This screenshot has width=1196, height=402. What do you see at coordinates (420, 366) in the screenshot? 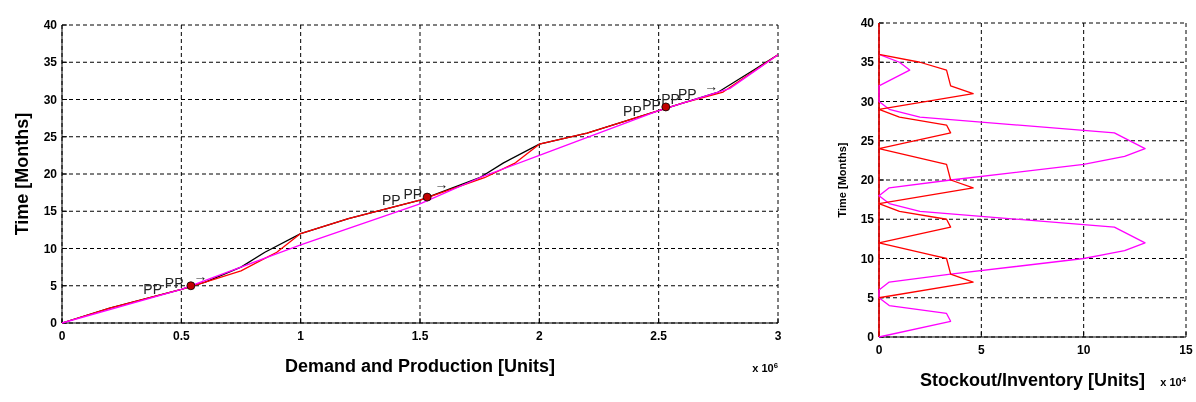
I see `x-axis-title: Demand and Production [Units]` at bounding box center [420, 366].